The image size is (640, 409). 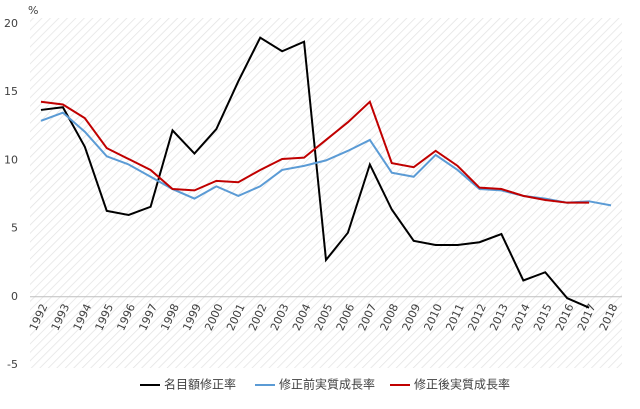 I want to click on legend-label: 名目額修正率, so click(x=200, y=384).